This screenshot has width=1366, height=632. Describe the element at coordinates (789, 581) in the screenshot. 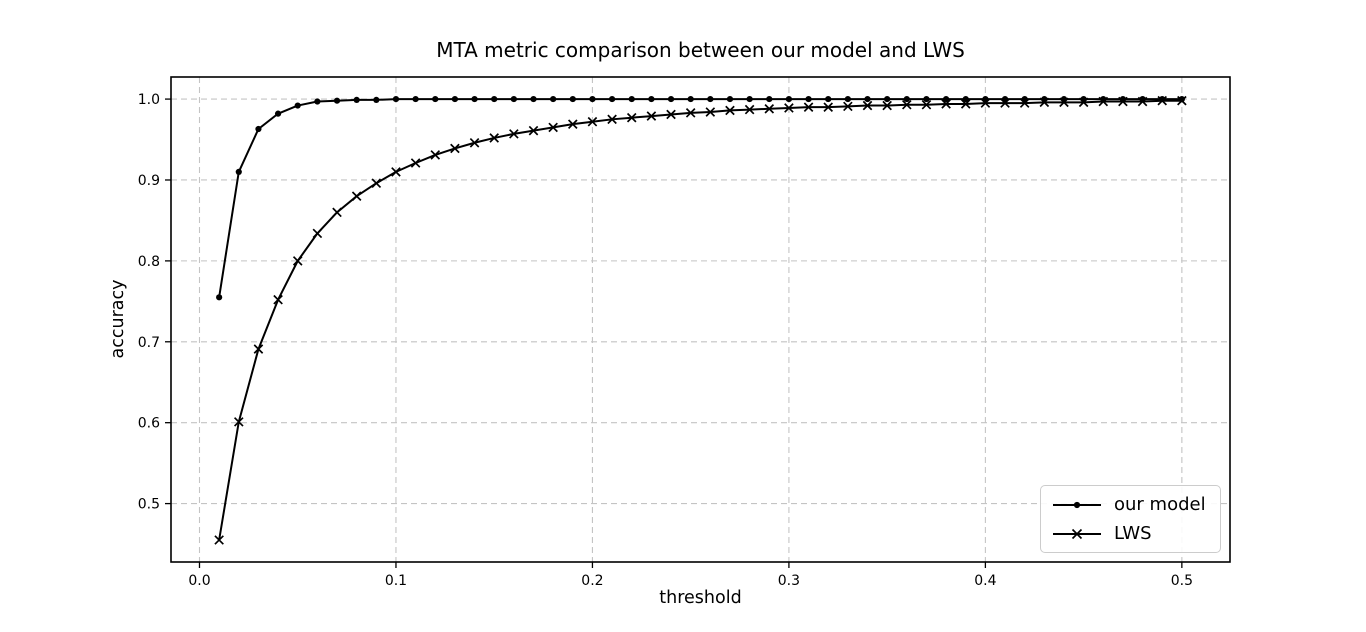

I see `x-tick-label: 0.3` at that location.